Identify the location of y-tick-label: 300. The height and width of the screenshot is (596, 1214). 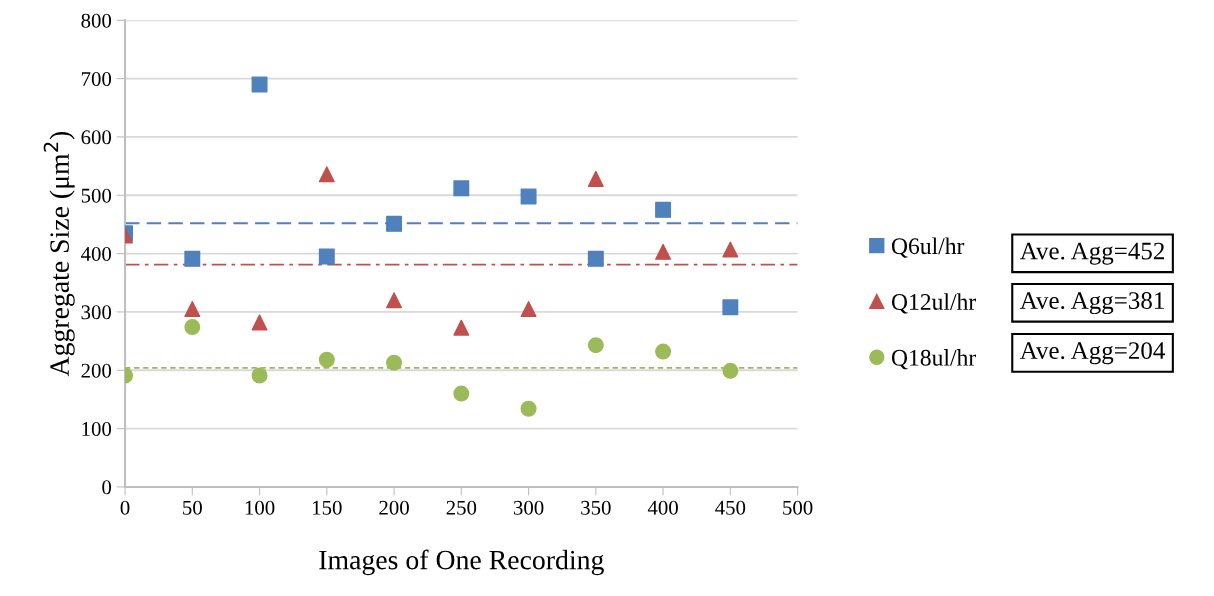
(96, 312).